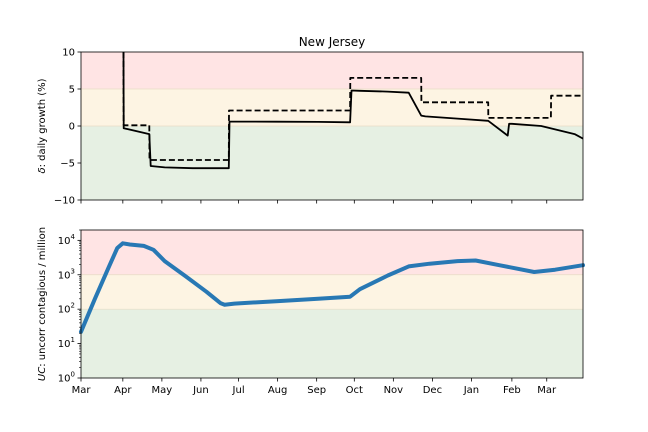 This screenshot has height=432, width=648. I want to click on month-tick-label: Apr, so click(123, 390).